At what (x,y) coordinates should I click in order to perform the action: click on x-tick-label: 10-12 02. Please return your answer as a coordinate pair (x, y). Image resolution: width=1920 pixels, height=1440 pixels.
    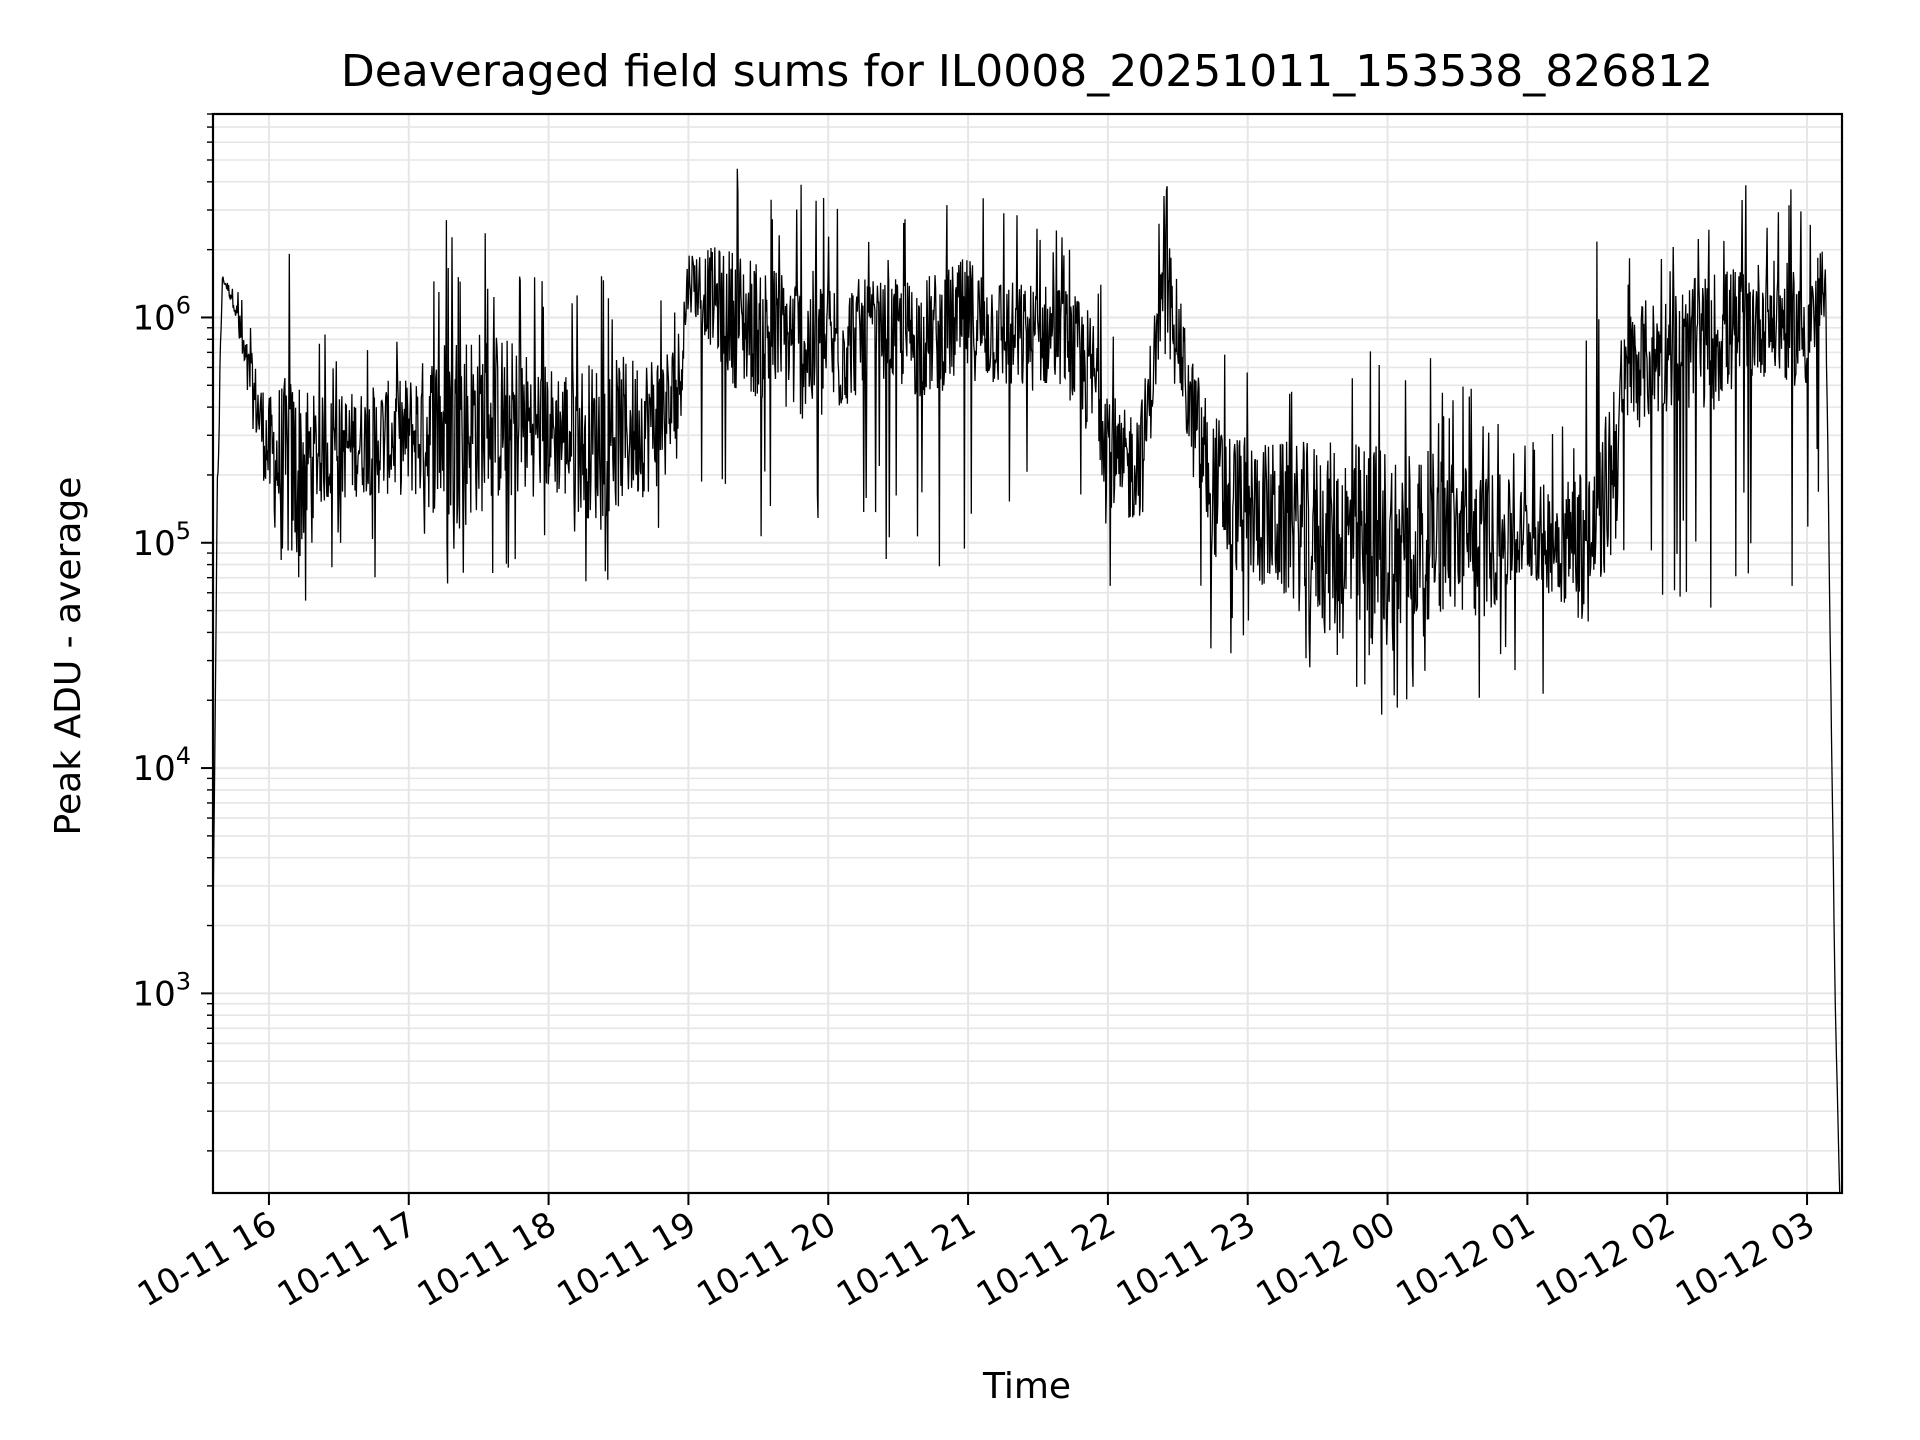
    Looking at the image, I should click on (1605, 1259).